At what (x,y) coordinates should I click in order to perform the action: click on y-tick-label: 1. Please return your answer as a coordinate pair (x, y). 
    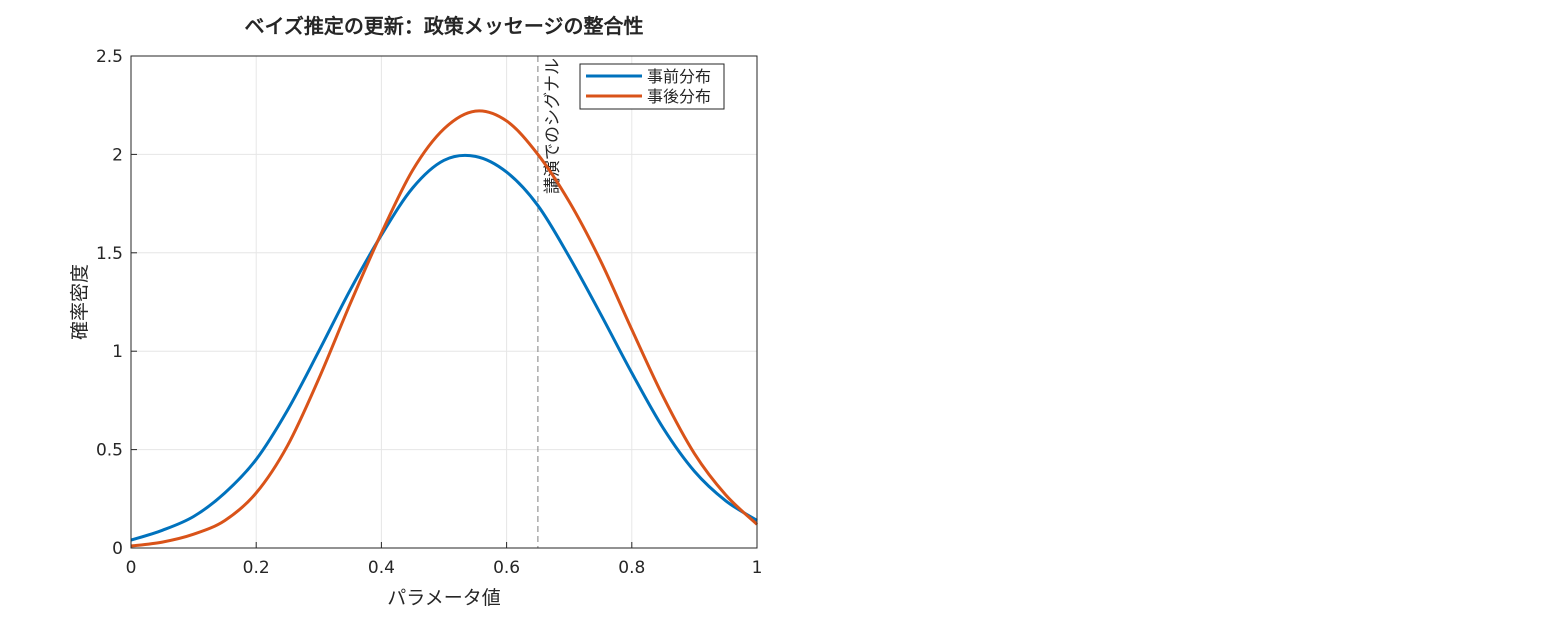
    Looking at the image, I should click on (117, 352).